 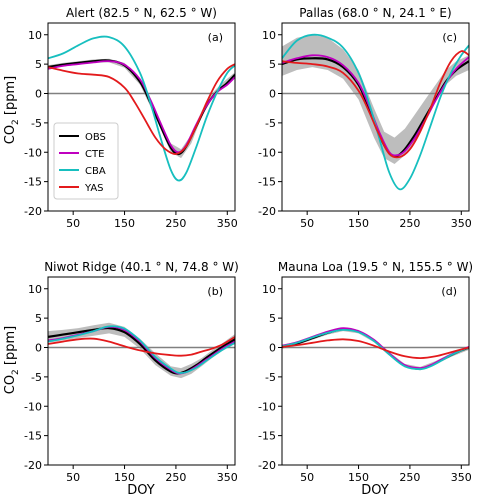 What do you see at coordinates (449, 37) in the screenshot?
I see `panel-label: (c)` at bounding box center [449, 37].